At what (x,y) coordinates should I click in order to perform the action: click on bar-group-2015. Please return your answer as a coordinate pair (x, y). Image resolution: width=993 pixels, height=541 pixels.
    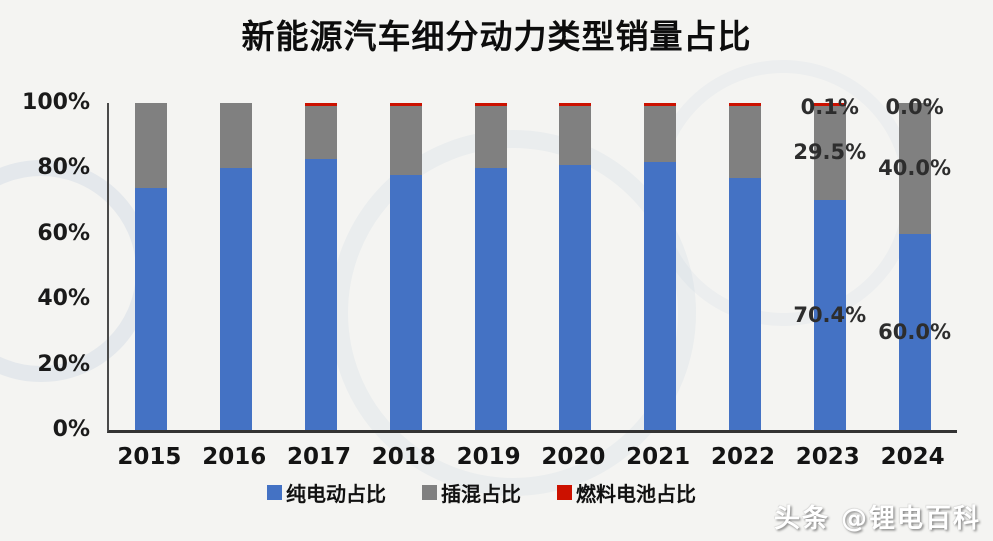
    Looking at the image, I should click on (151, 266).